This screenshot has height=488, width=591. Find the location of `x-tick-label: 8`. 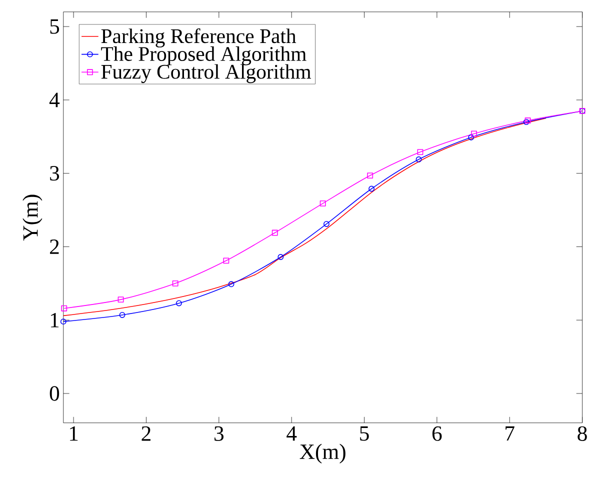

x-tick-label: 8 is located at coordinates (582, 433).